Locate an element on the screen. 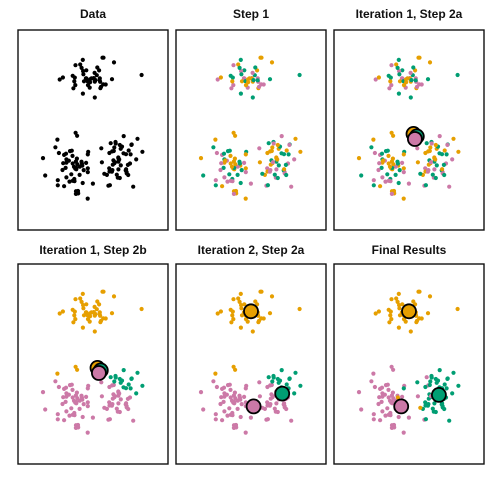  panel-frame is located at coordinates (251, 130).